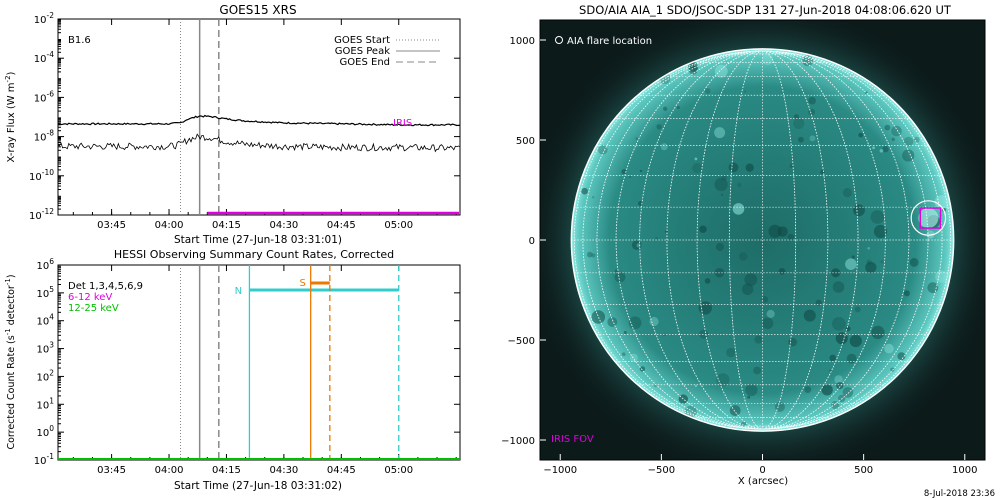 The image size is (1000, 500). What do you see at coordinates (44, 96) in the screenshot?
I see `goes-y-tick-label: 10⁻⁶` at bounding box center [44, 96].